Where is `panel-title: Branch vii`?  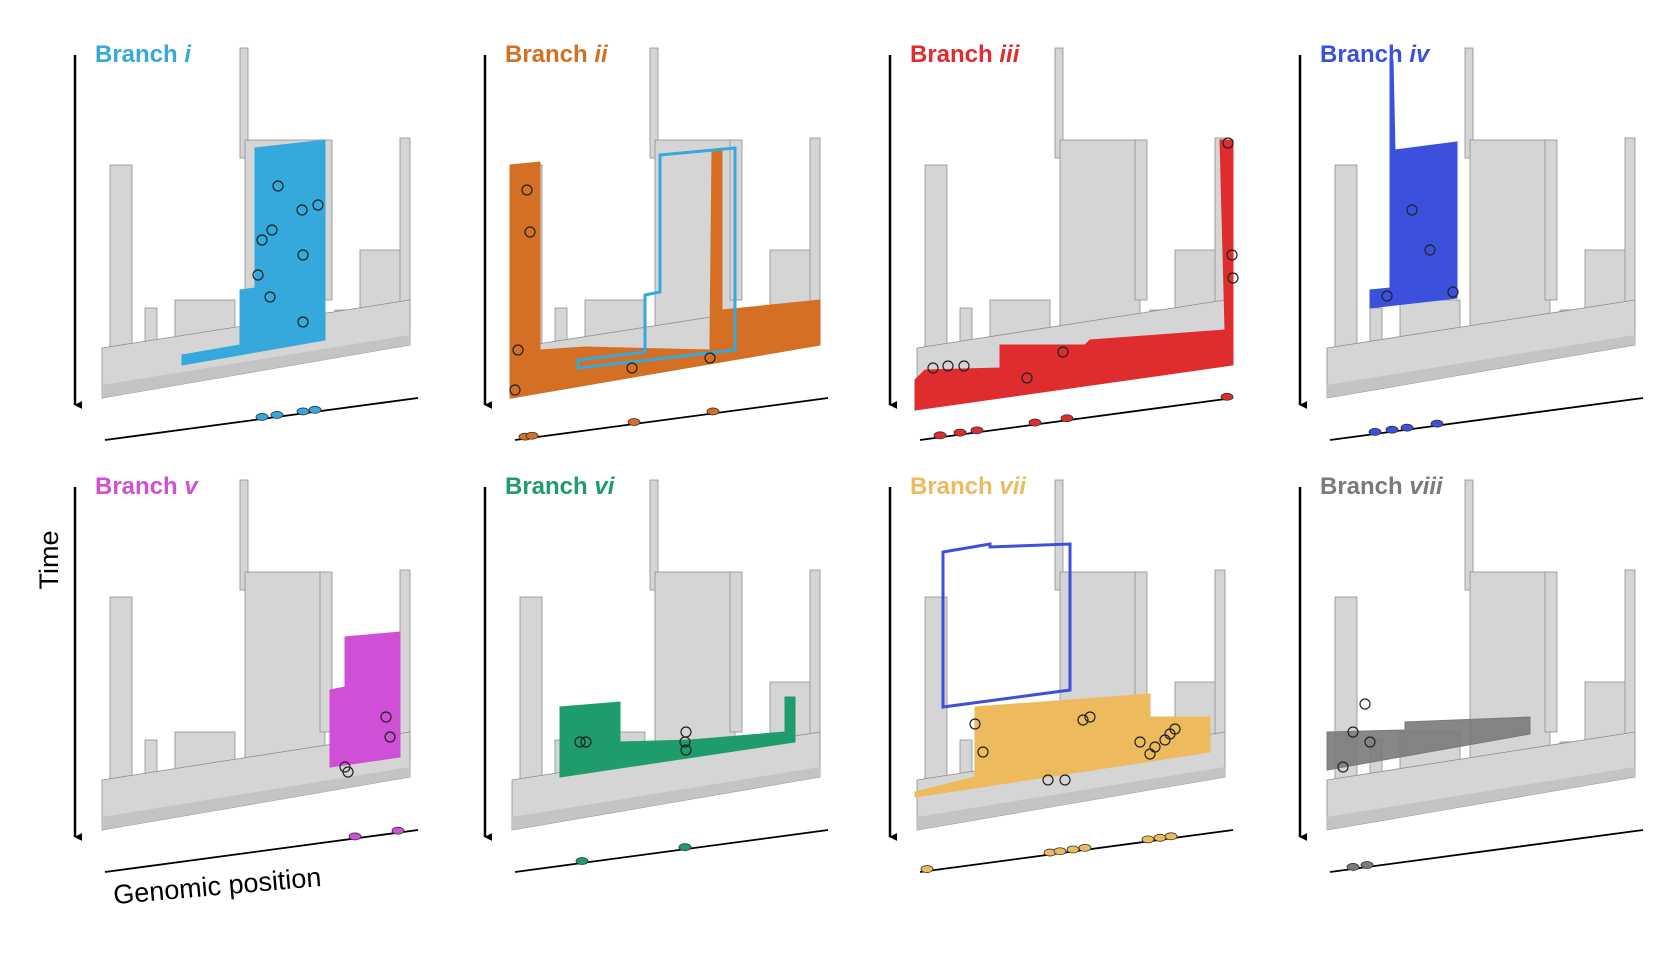
panel-title: Branch vii is located at coordinates (968, 486).